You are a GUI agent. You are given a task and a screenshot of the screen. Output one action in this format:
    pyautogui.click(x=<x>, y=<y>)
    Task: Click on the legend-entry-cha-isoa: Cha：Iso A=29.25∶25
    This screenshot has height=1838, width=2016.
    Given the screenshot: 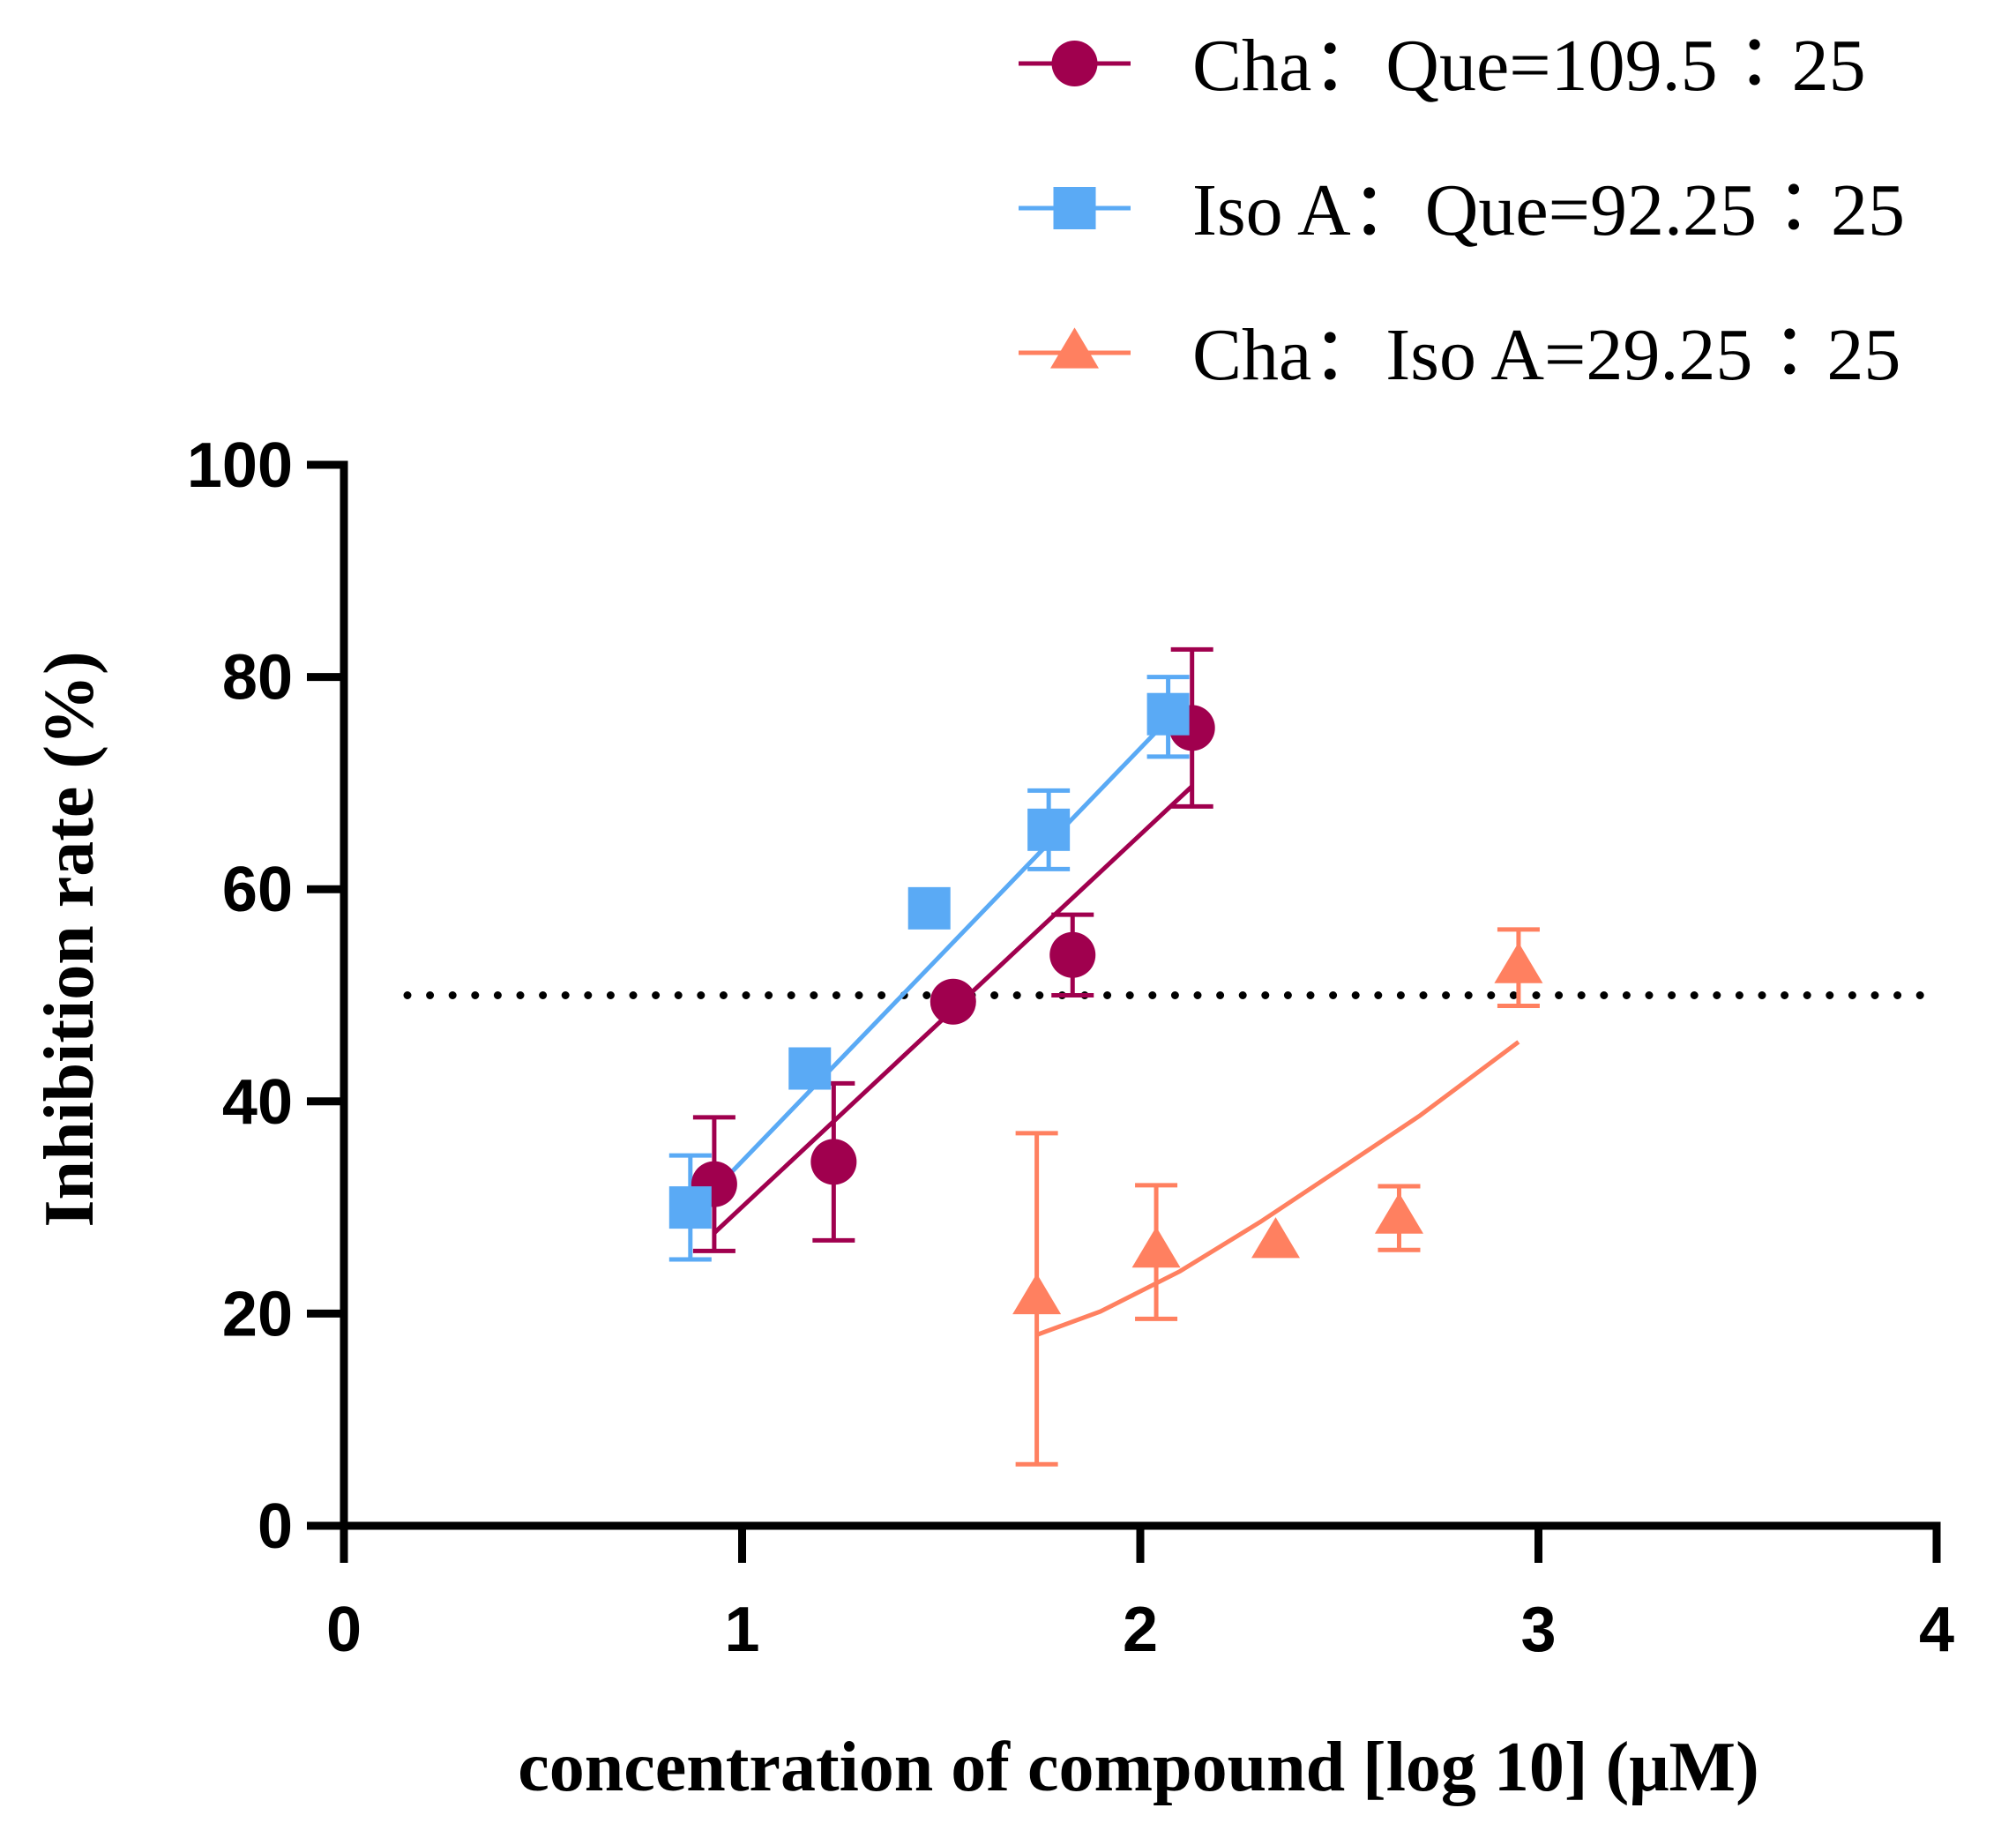 What is the action you would take?
    pyautogui.click(x=1459, y=355)
    